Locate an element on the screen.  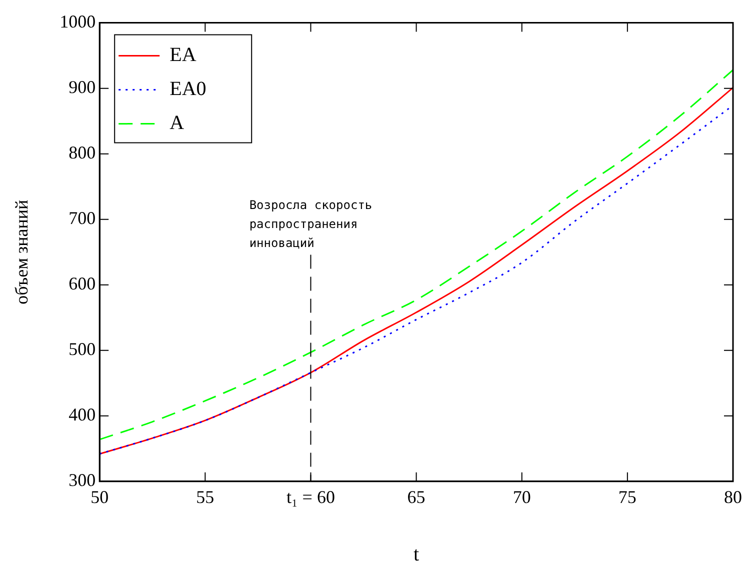
y-axis-title: объем знаний is located at coordinates (22, 251).